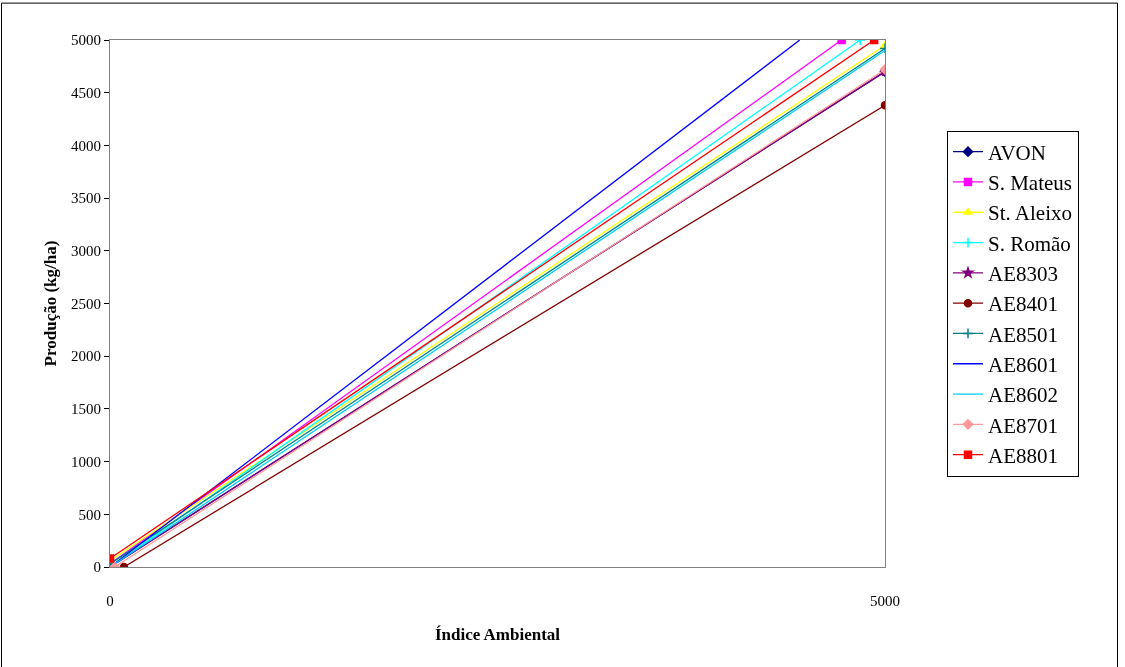 This screenshot has height=667, width=1125. Describe the element at coordinates (86, 409) in the screenshot. I see `y-tick-label: 1500` at that location.